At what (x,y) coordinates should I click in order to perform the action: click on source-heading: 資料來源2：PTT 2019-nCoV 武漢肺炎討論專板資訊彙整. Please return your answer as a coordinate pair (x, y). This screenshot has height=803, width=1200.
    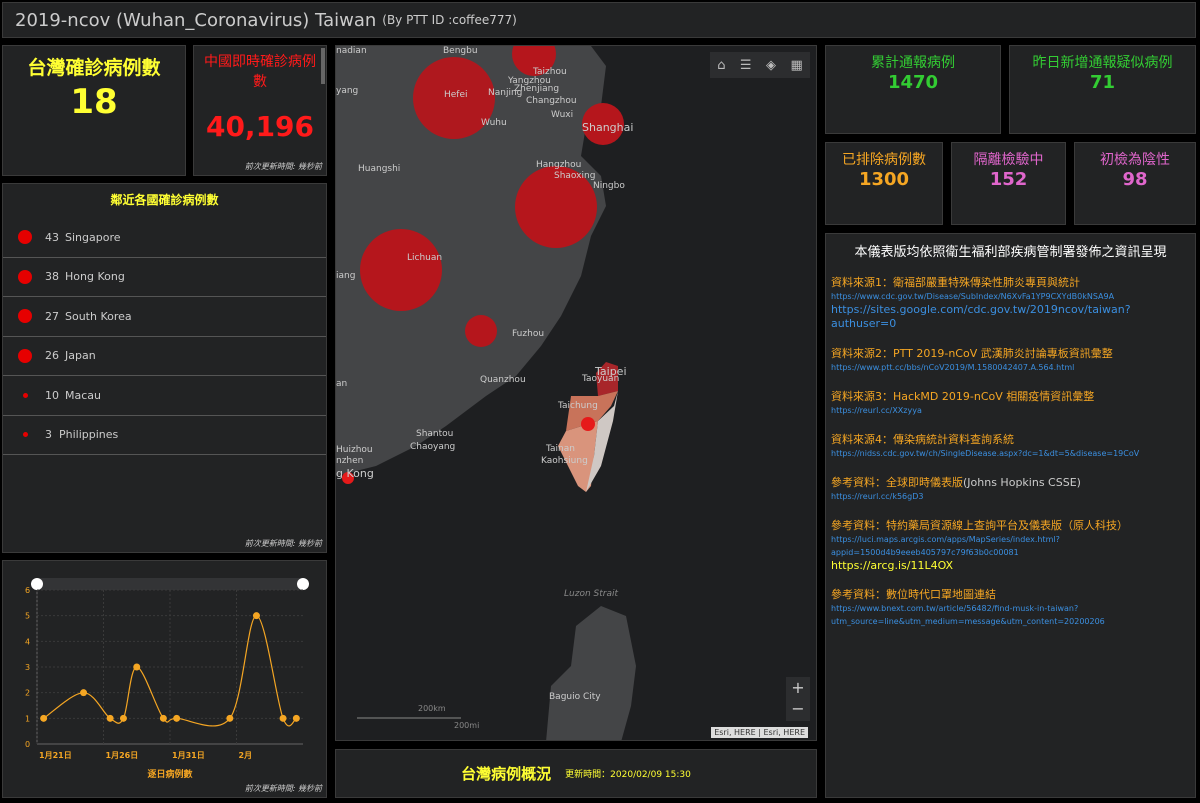
    Looking at the image, I should click on (1013, 353).